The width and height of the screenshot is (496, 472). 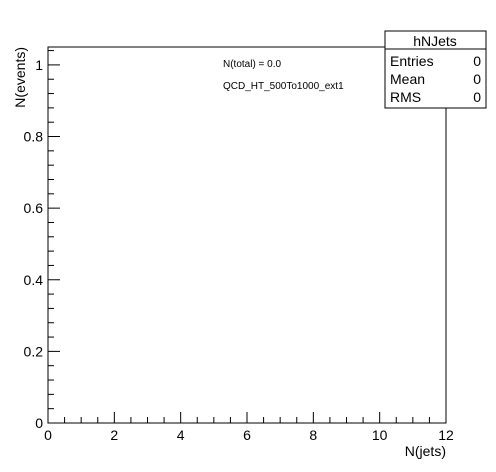 What do you see at coordinates (435, 41) in the screenshot?
I see `stats-box-title: hNJets` at bounding box center [435, 41].